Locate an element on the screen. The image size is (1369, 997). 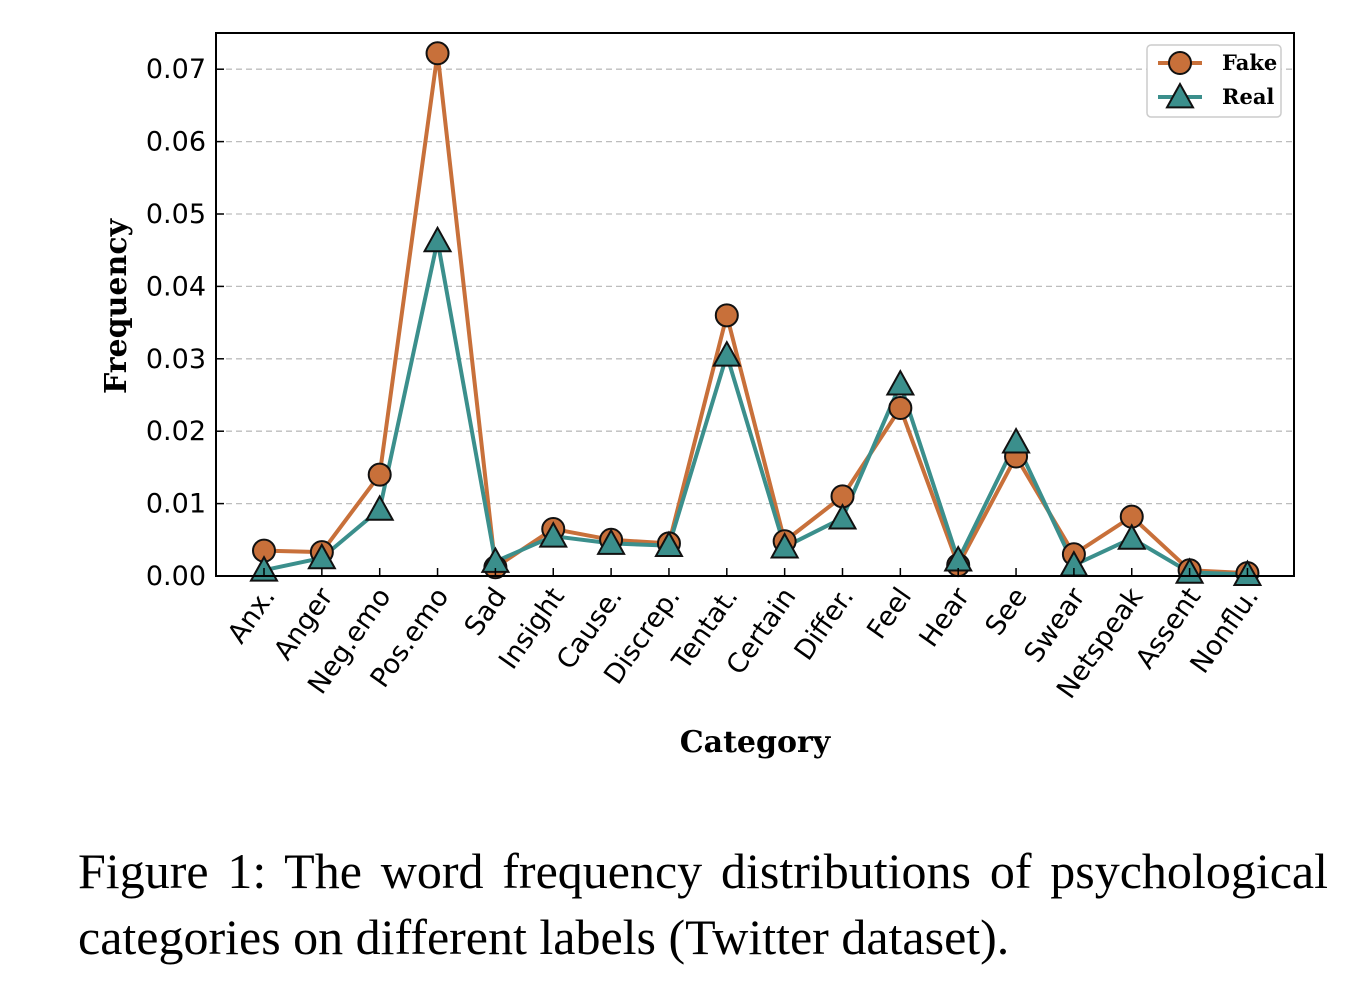
y-tick-label: 0.06 is located at coordinates (176, 142).